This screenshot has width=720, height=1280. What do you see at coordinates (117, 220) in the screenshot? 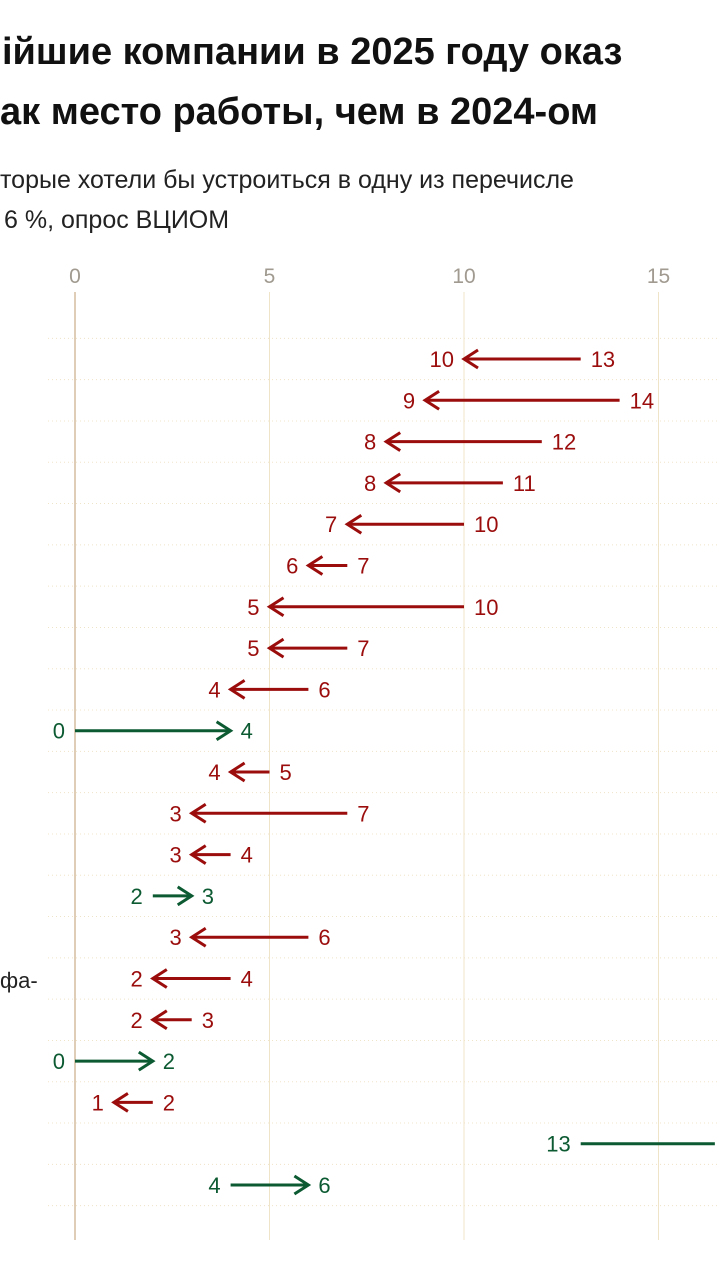
I see `chart-subtitle-line-2: 6 %, опрос ВЦИОМ` at bounding box center [117, 220].